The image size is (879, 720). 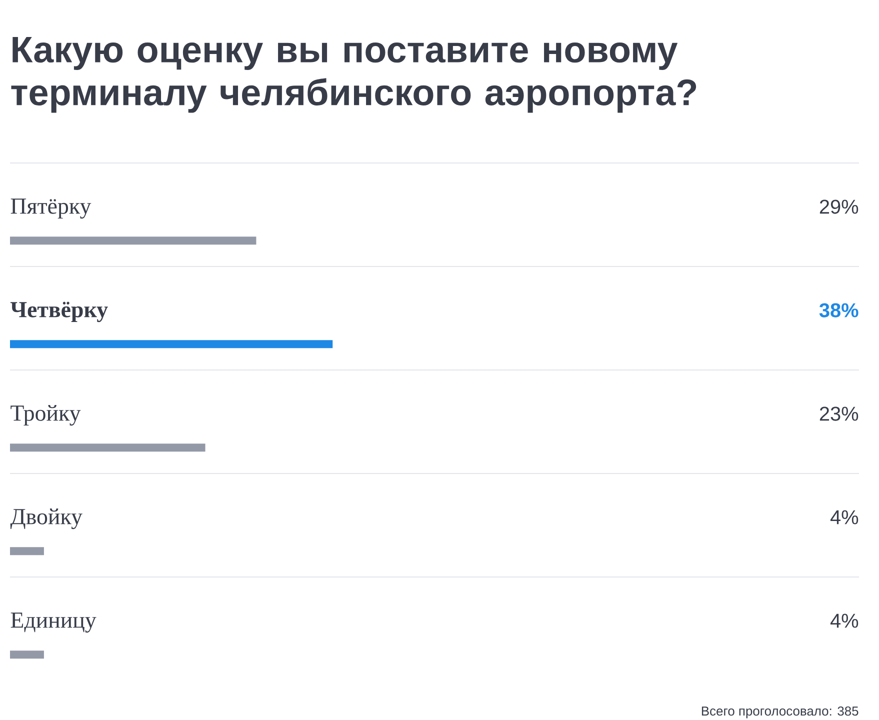 What do you see at coordinates (838, 310) in the screenshot?
I see `data-label: 38%` at bounding box center [838, 310].